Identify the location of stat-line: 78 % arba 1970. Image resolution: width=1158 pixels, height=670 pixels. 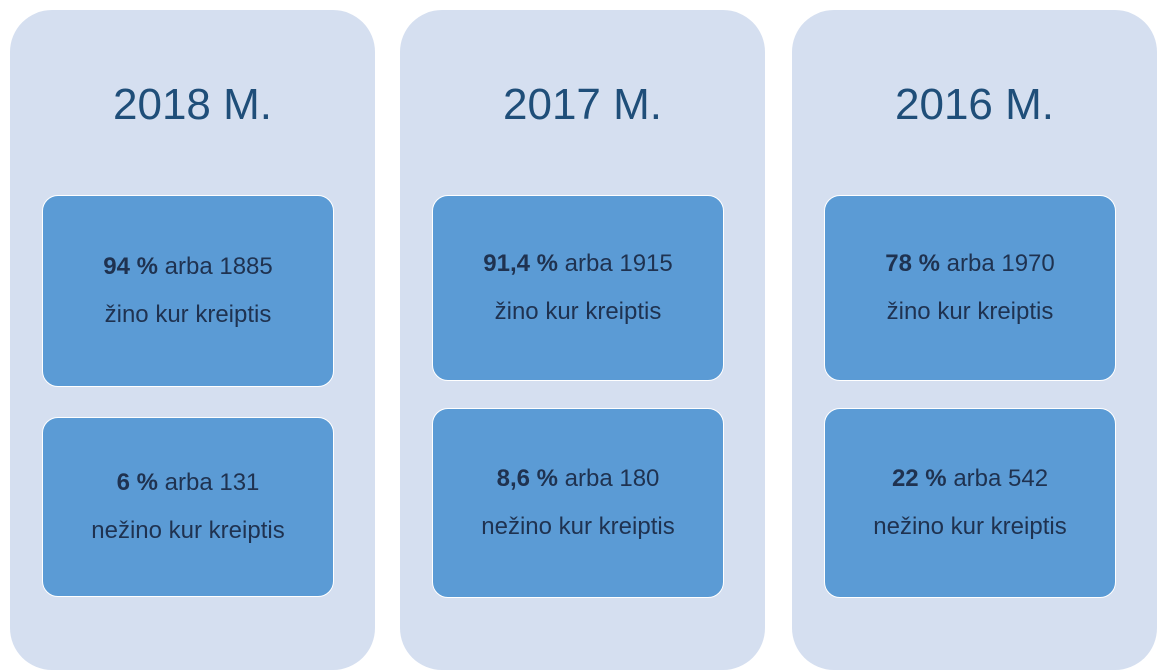
(970, 264).